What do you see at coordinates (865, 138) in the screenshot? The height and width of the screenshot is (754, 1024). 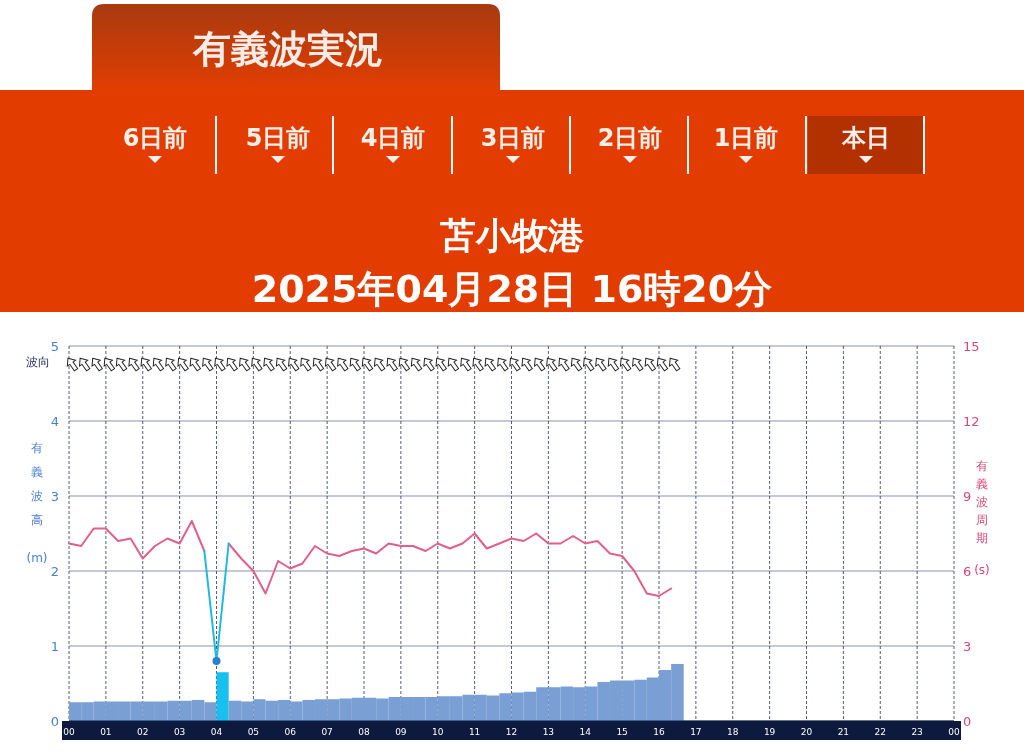 I see `text: 本日` at bounding box center [865, 138].